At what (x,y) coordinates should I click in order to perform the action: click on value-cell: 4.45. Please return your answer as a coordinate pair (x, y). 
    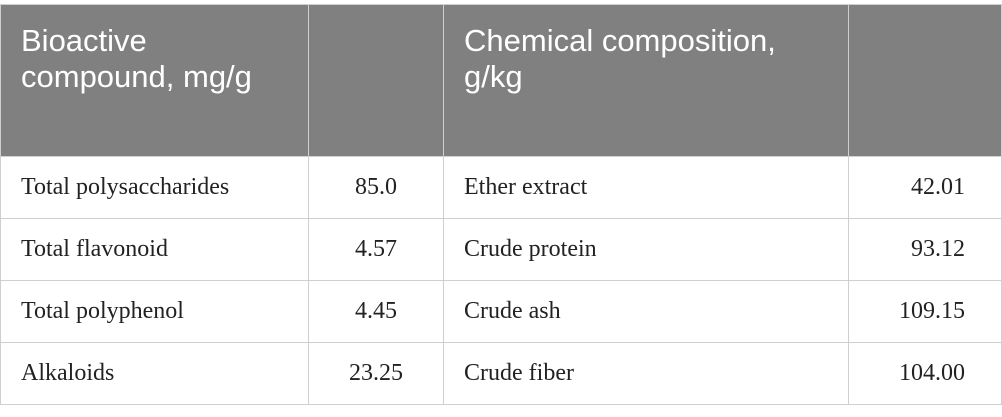
    Looking at the image, I should click on (376, 311).